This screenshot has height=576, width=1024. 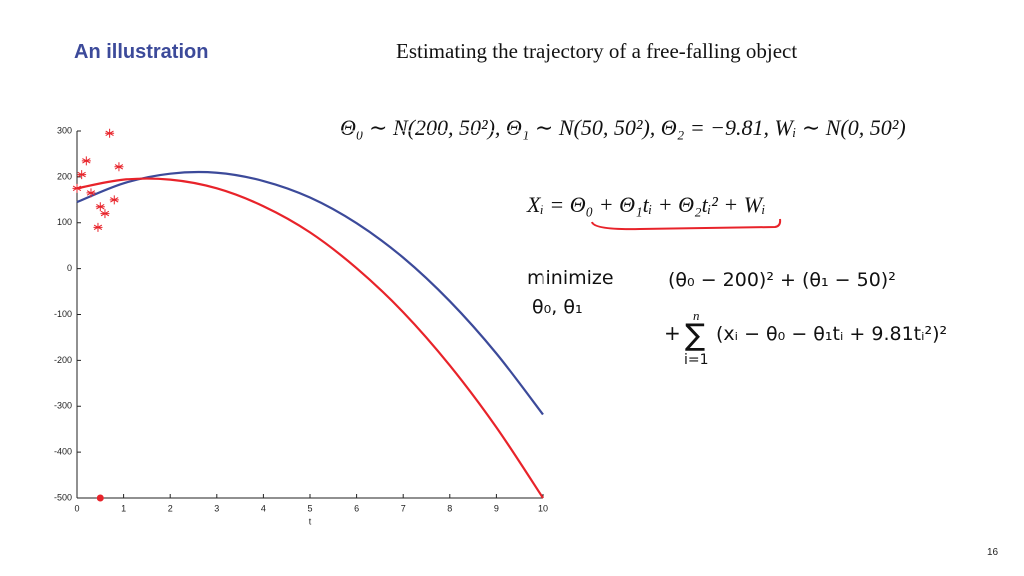 What do you see at coordinates (310, 521) in the screenshot?
I see `x-axis-label: t` at bounding box center [310, 521].